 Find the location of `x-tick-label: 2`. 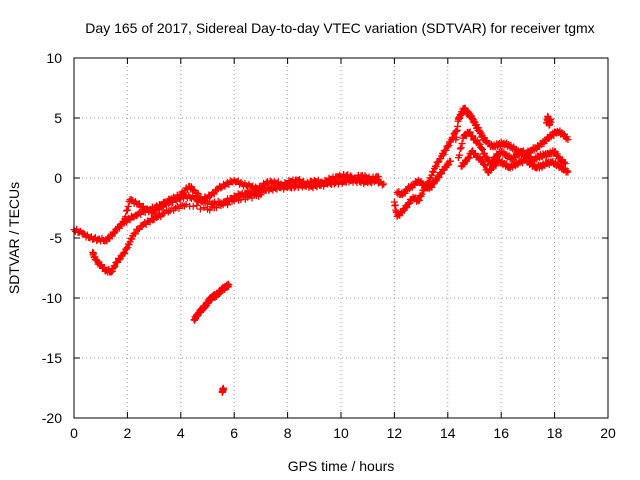

x-tick-label: 2 is located at coordinates (128, 433).